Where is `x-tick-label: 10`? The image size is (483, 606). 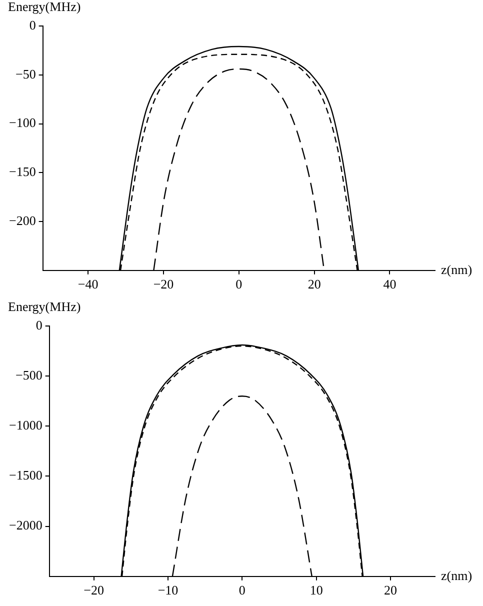 x-tick-label: 10 is located at coordinates (316, 590).